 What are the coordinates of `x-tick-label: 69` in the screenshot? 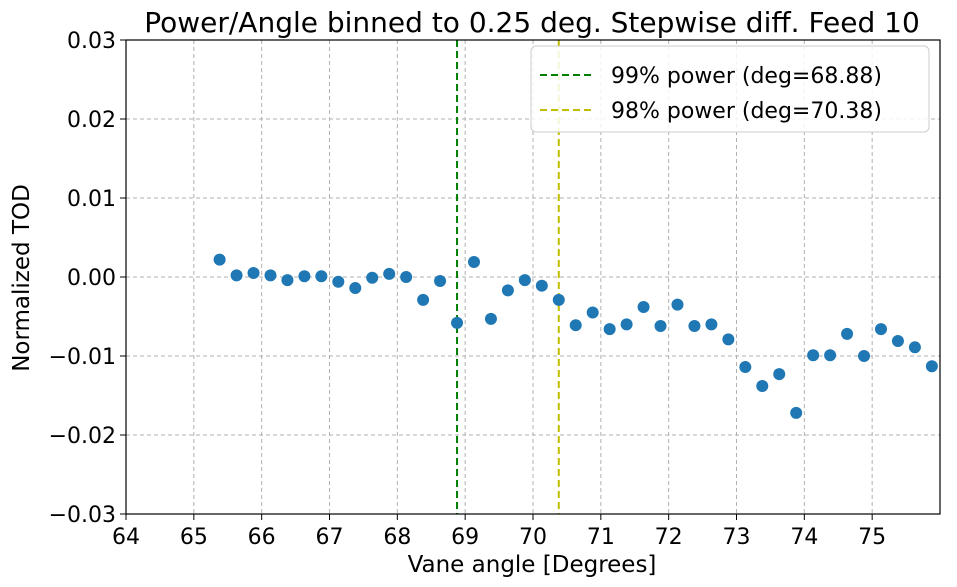 It's located at (465, 537).